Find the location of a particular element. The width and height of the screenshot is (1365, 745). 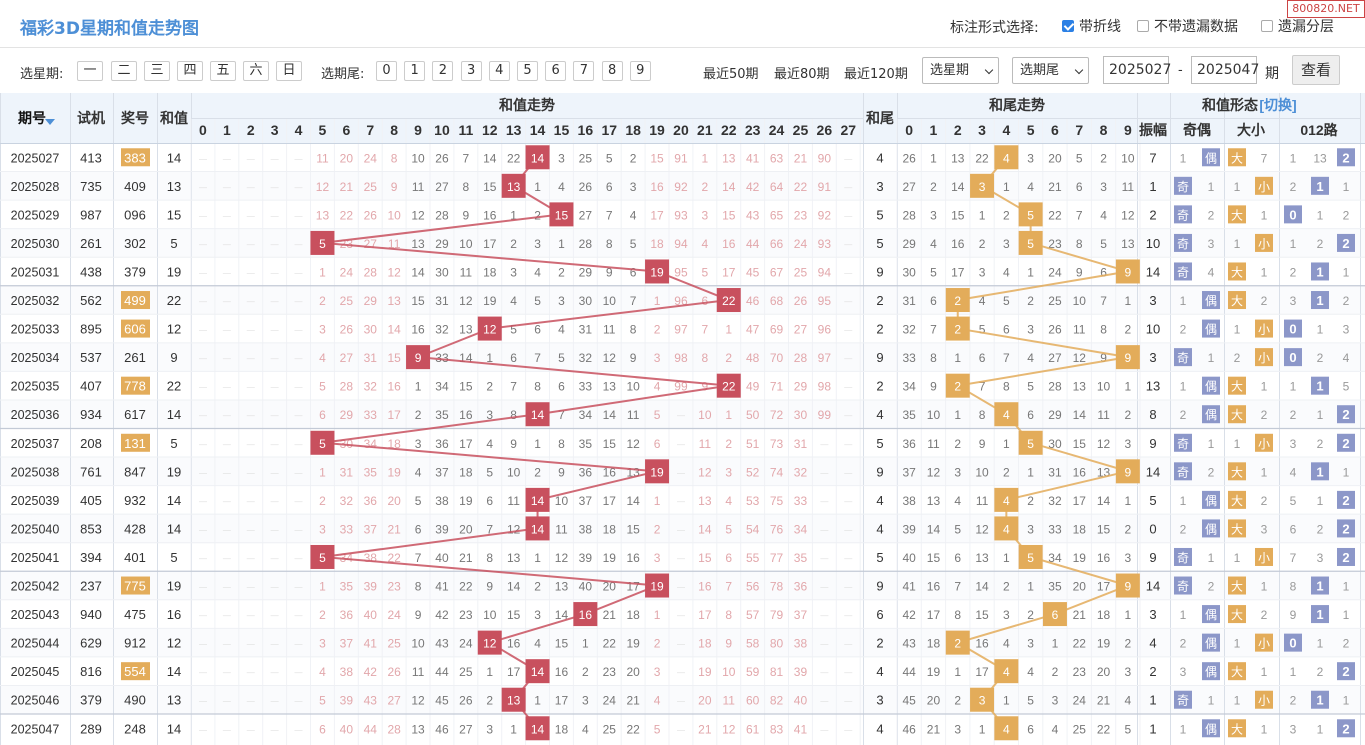

week-day-button: 二 is located at coordinates (124, 71).